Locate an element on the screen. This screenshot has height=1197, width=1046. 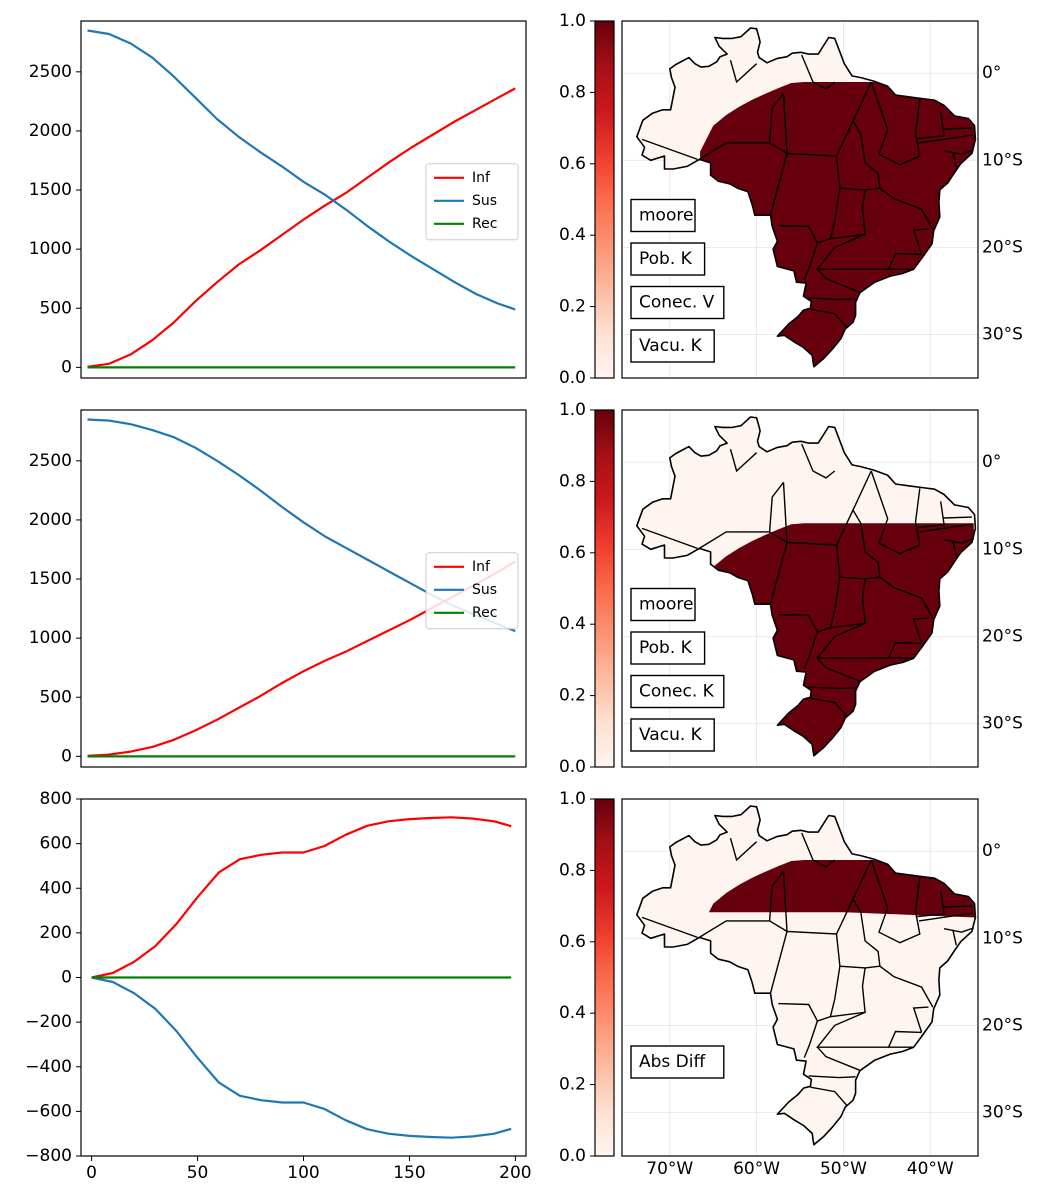
colorbar-3: 0.0 0.2 0.4 0.6 0.8 1.0 is located at coordinates (587, 977).